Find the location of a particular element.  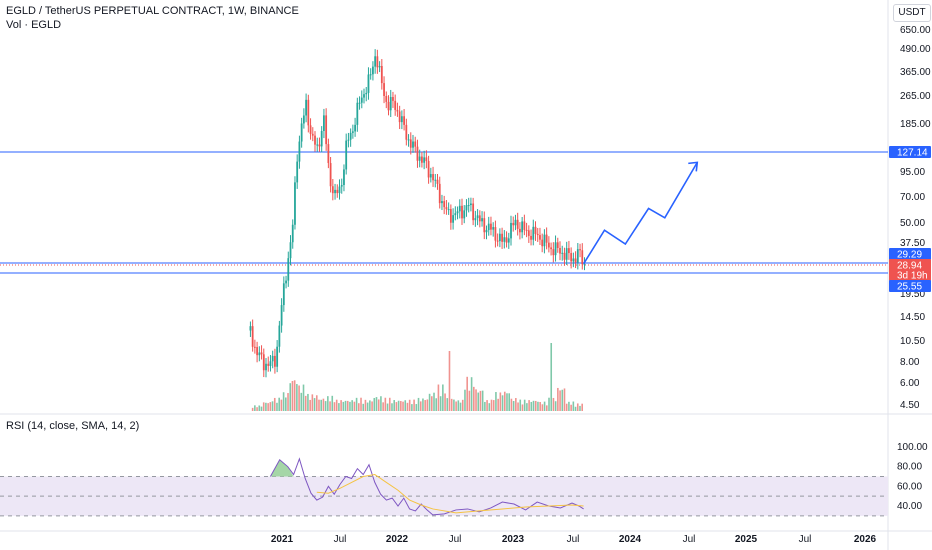

price-badge-label: 25.55 is located at coordinates (909, 287).